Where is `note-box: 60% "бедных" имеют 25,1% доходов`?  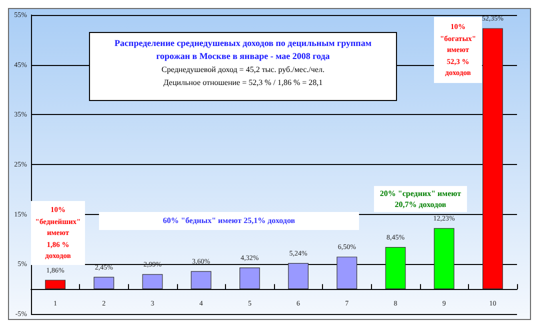
note-box: 60% "бедных" имеют 25,1% доходов is located at coordinates (229, 221).